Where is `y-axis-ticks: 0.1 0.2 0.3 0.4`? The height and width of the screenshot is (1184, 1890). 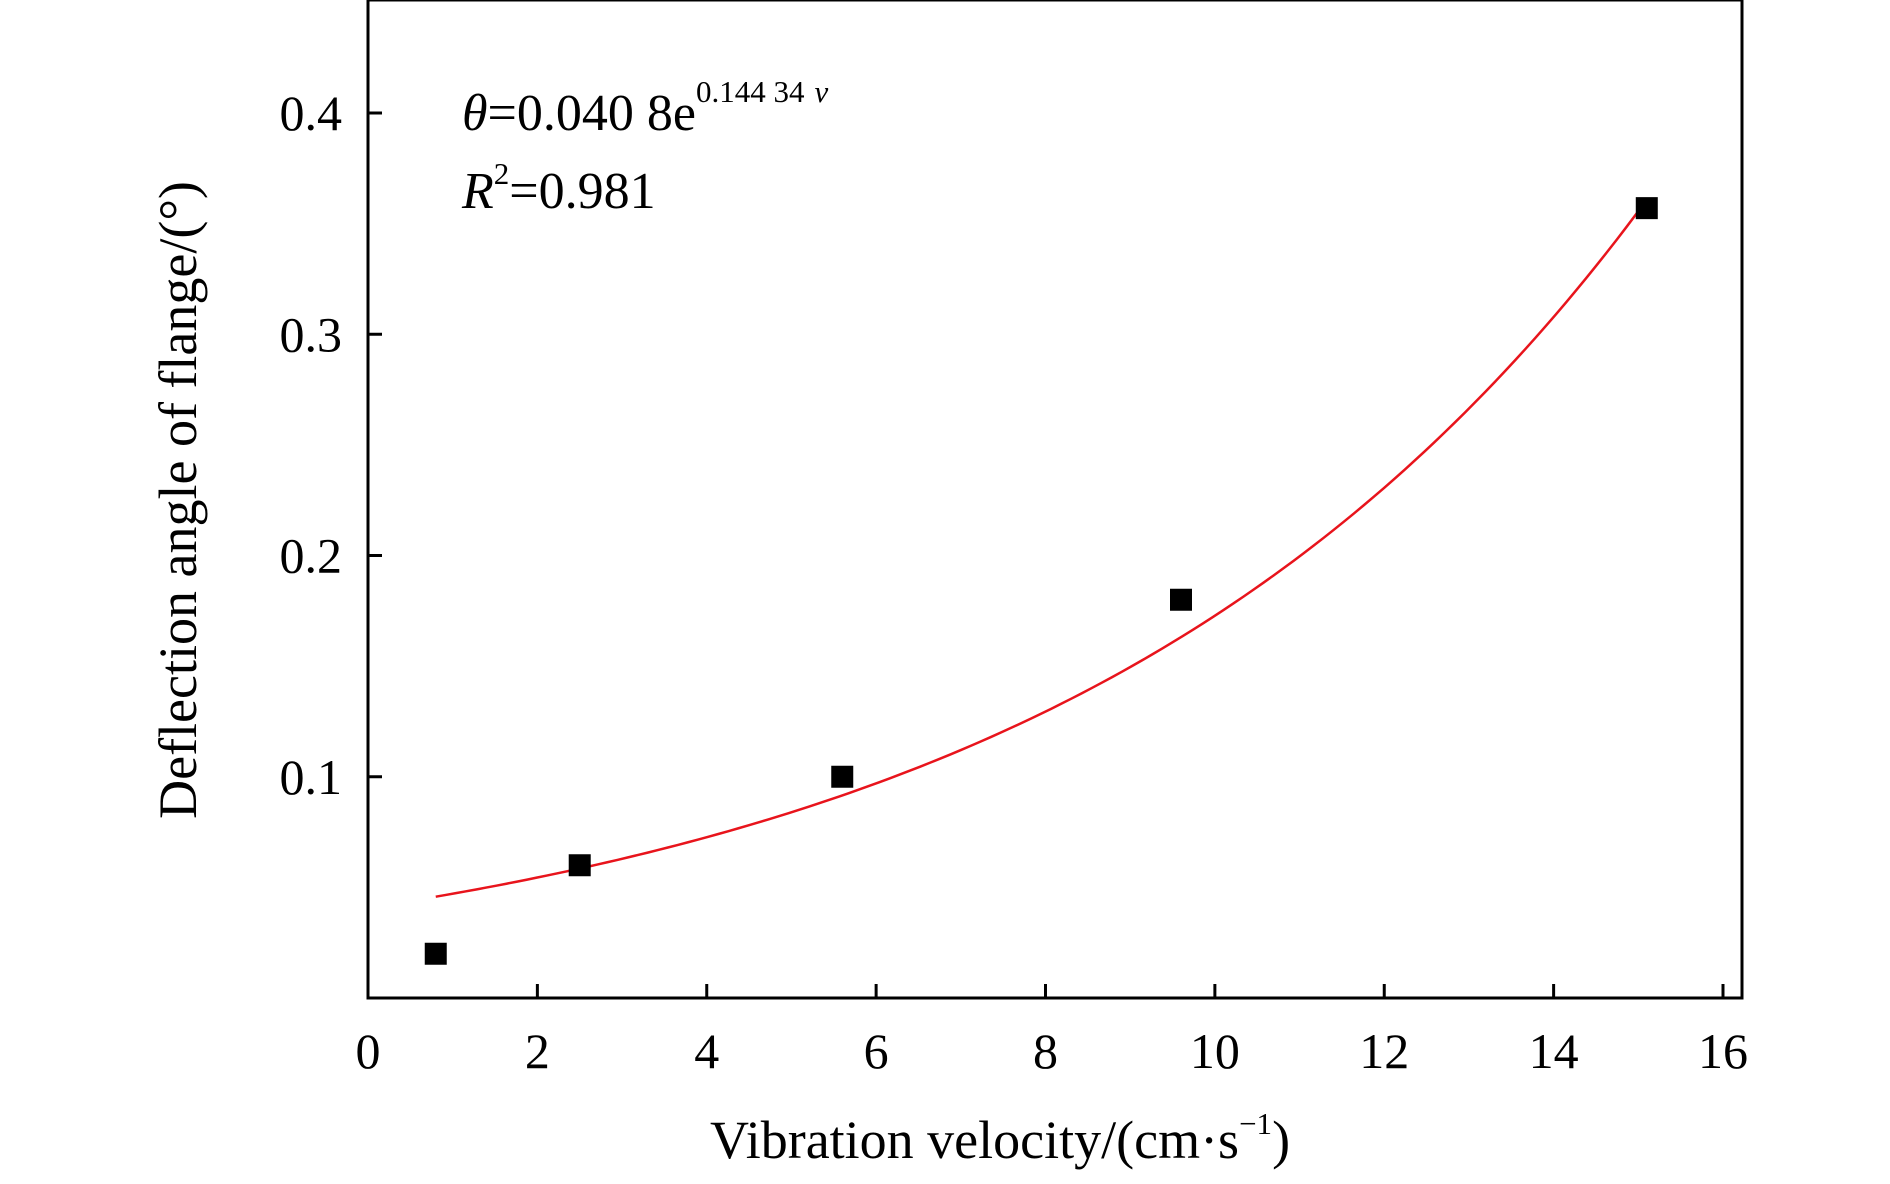 y-axis-ticks: 0.1 0.2 0.3 0.4 is located at coordinates (331, 445).